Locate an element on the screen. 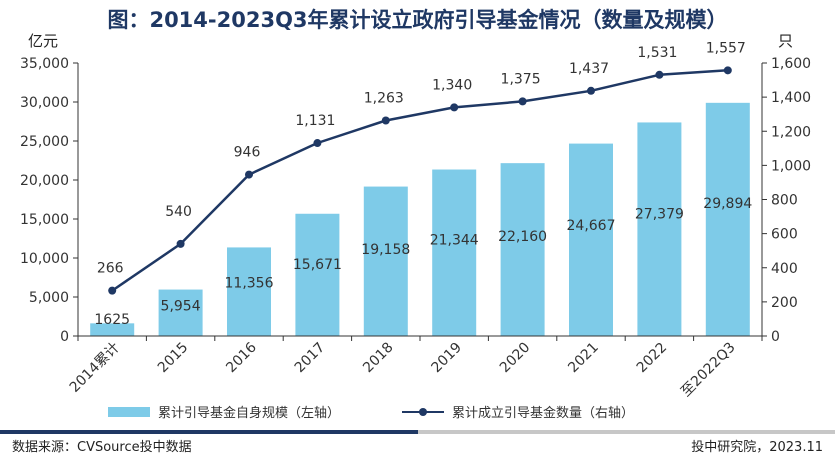  bar-2015 is located at coordinates (180, 312).